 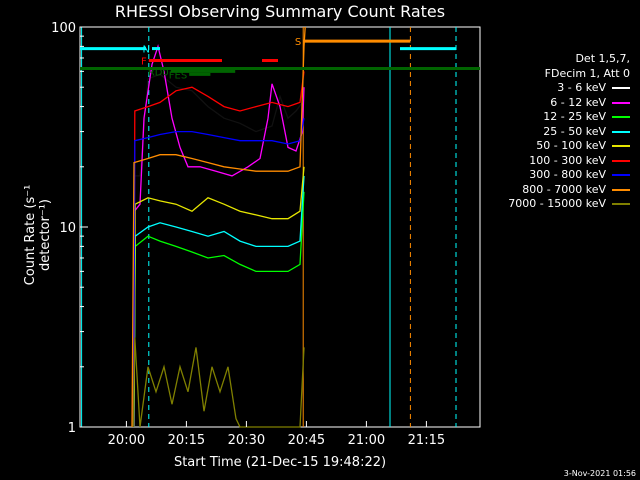 I want to click on legend-header-line-1: Det 1,5,7,, so click(x=602, y=58).